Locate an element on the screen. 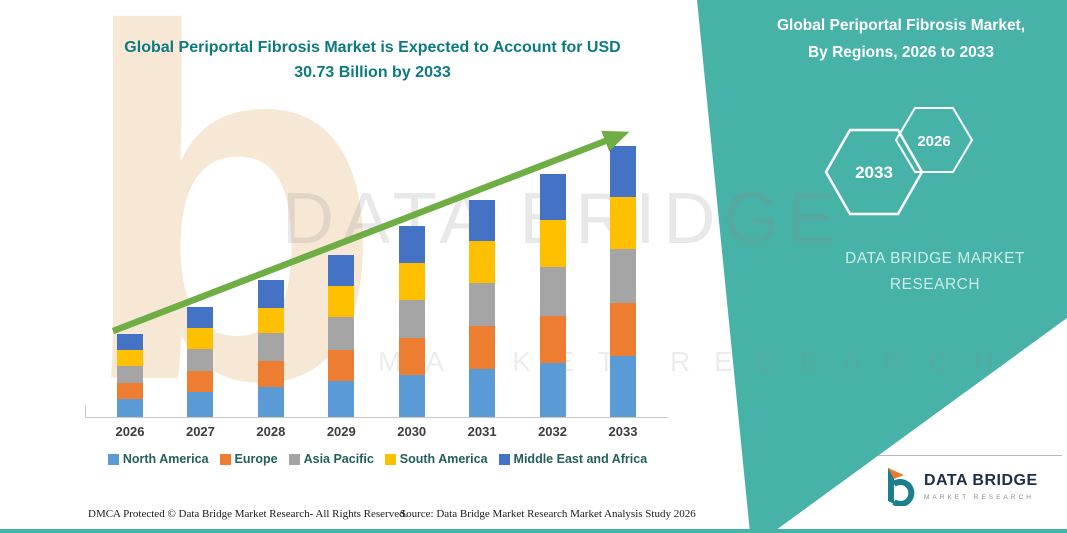 This screenshot has height=533, width=1067. legend-item: Middle East and Africa is located at coordinates (573, 459).